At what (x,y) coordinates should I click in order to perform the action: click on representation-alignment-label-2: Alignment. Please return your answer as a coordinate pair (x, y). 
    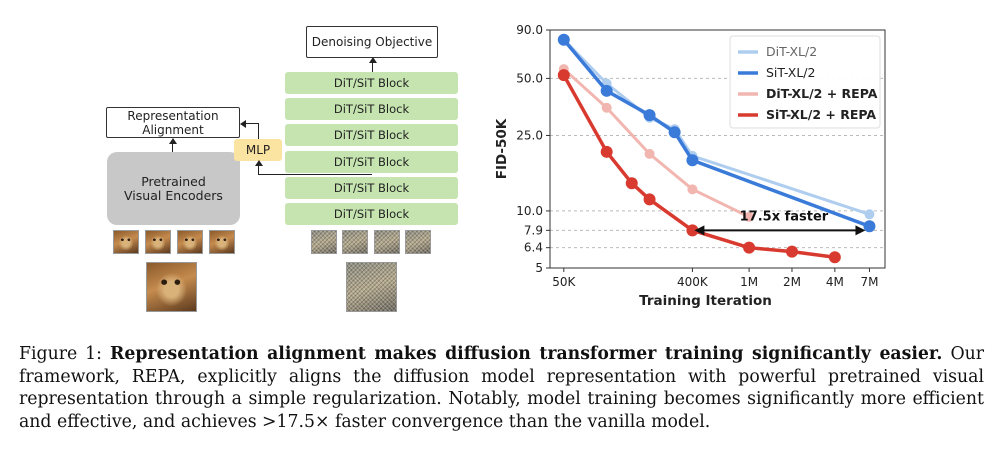
    Looking at the image, I should click on (173, 129).